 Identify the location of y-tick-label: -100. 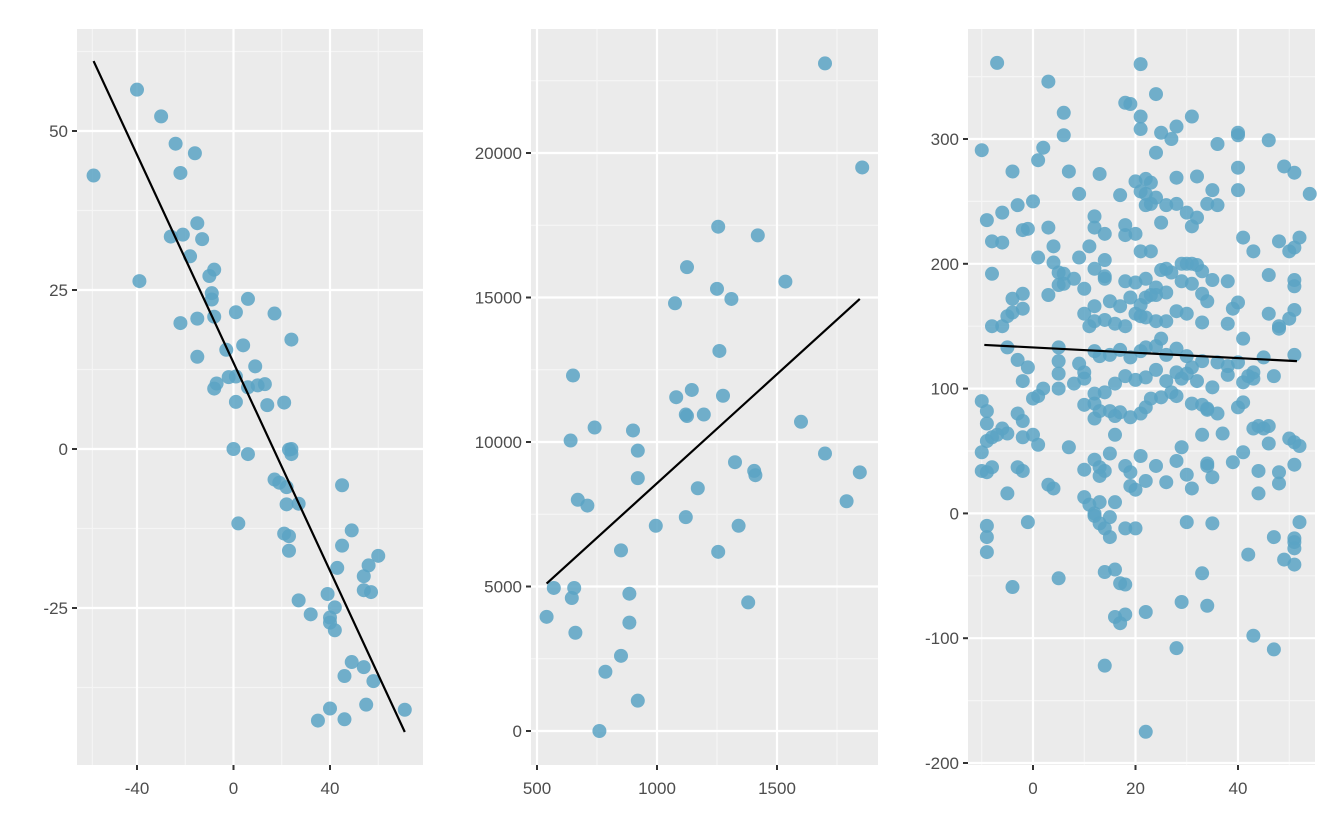
(942, 638).